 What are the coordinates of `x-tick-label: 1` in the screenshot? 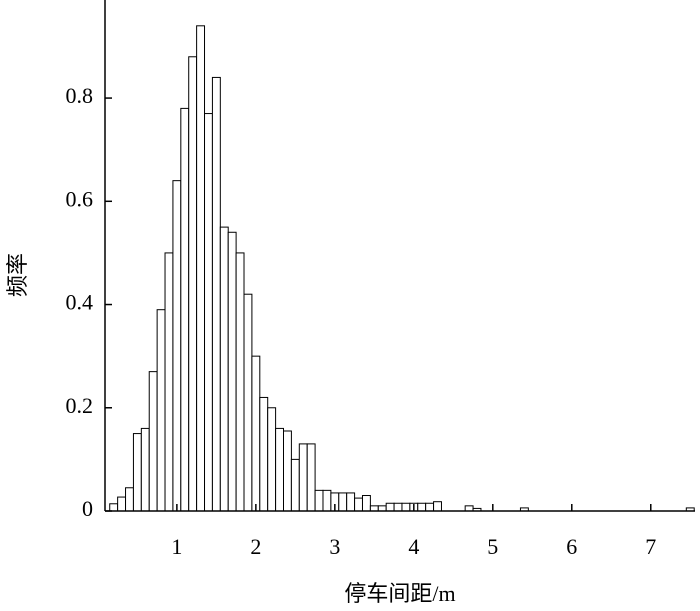 It's located at (176, 546).